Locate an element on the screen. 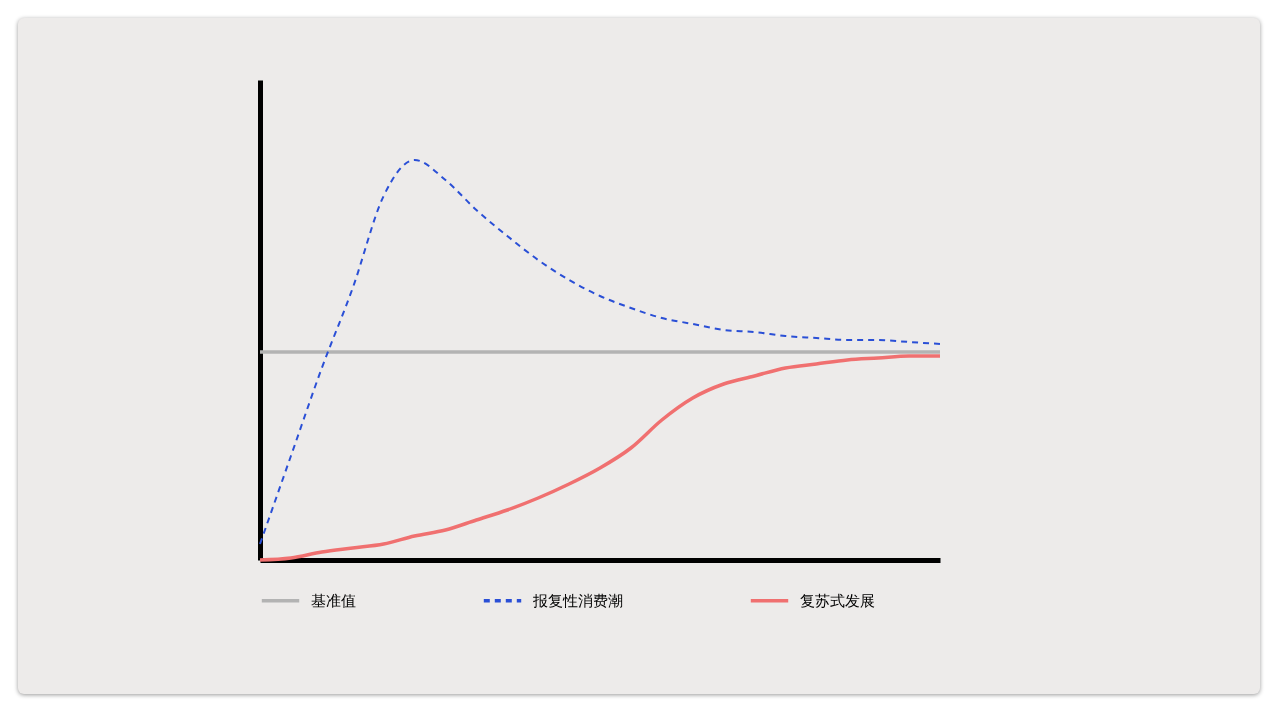 The image size is (1280, 720). legend-label: 报复性消费潮 is located at coordinates (577, 600).